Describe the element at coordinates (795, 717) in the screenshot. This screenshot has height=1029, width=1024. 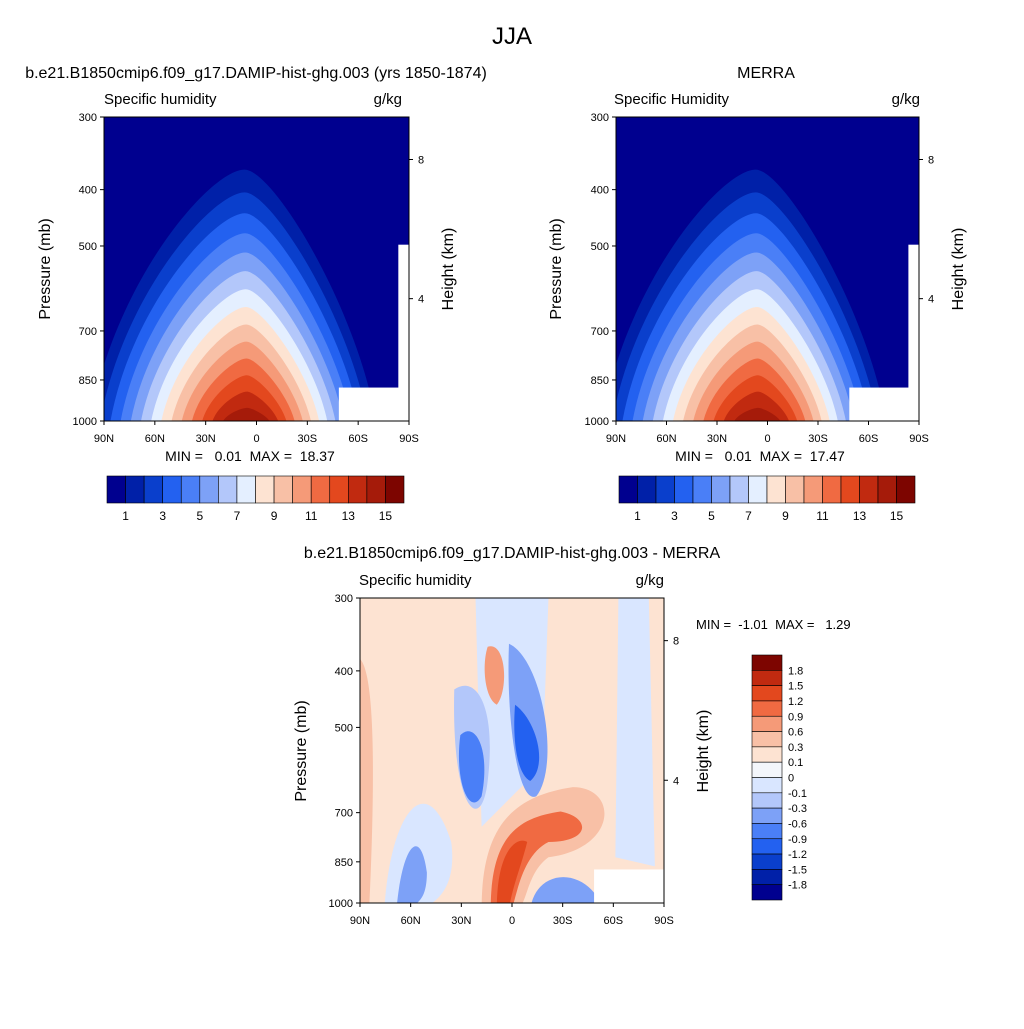
I see `colorbar-label: 0.9` at that location.